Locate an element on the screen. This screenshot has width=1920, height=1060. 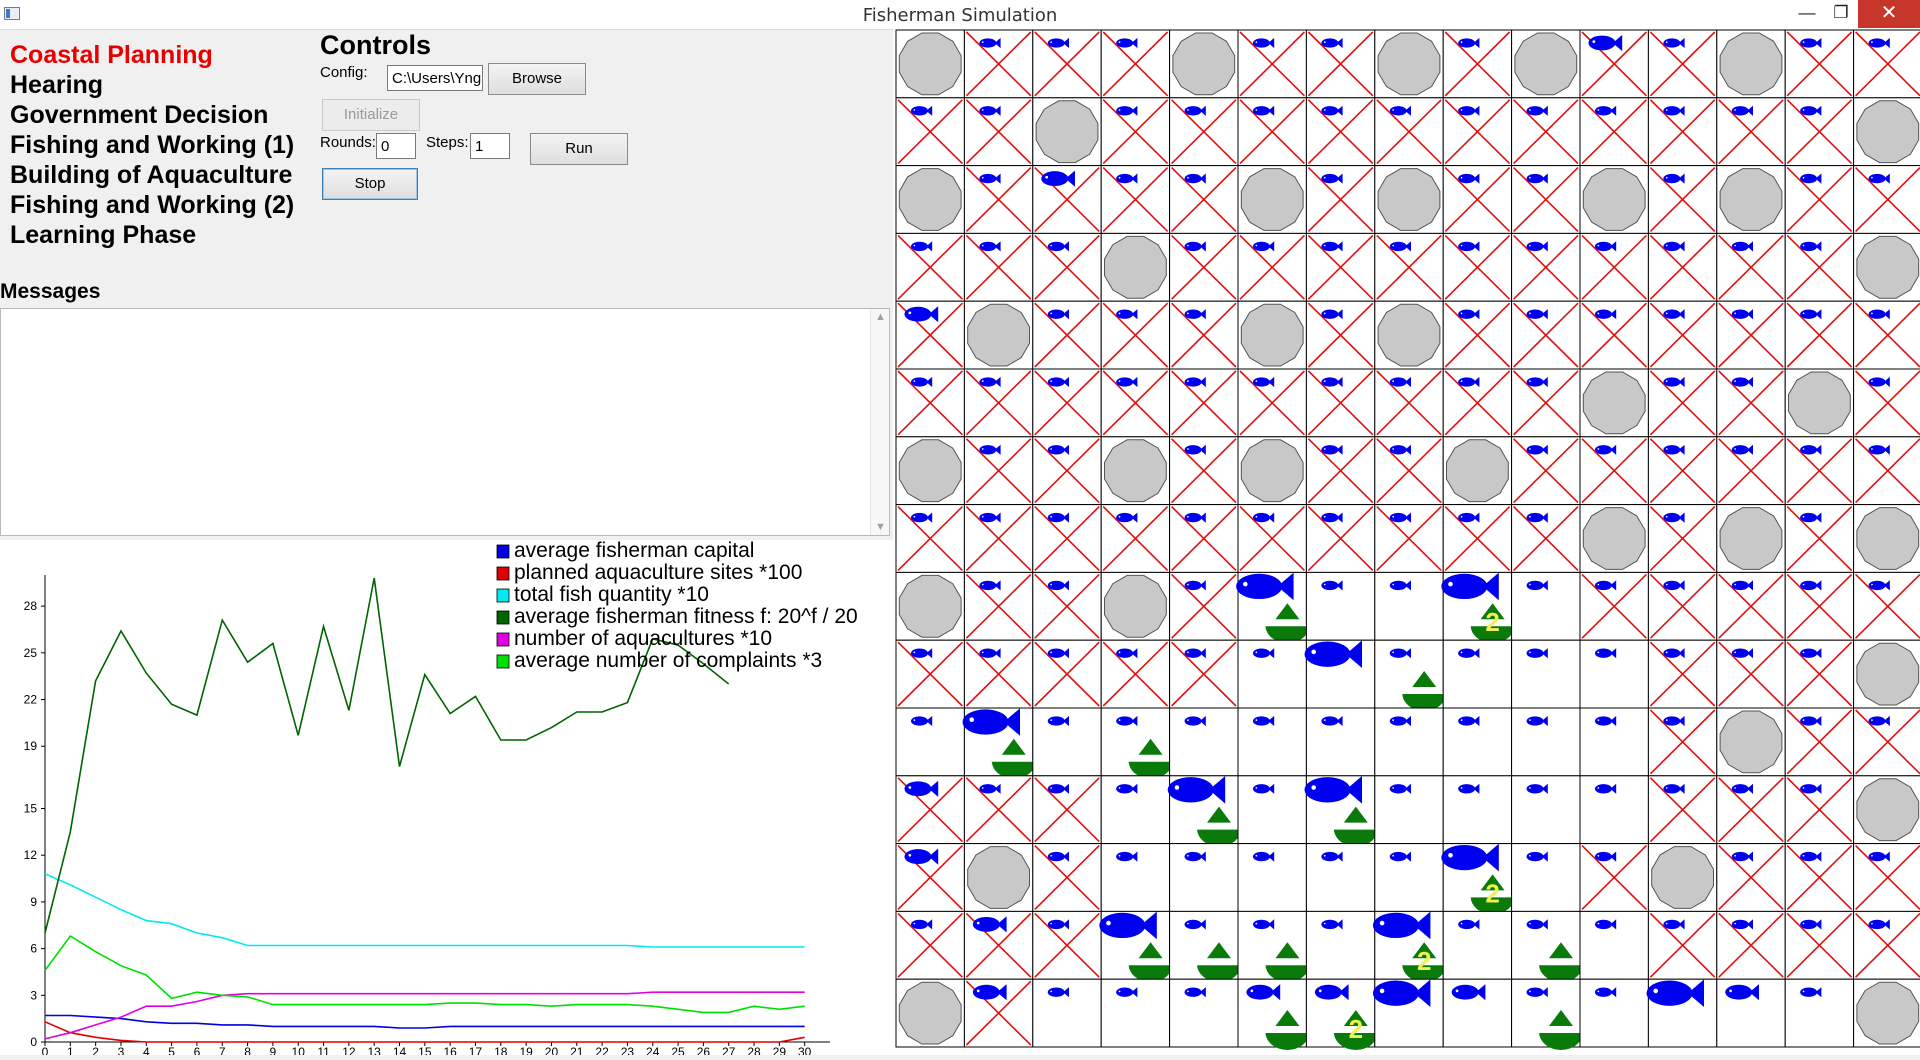
stop-button: Stop is located at coordinates (370, 184).